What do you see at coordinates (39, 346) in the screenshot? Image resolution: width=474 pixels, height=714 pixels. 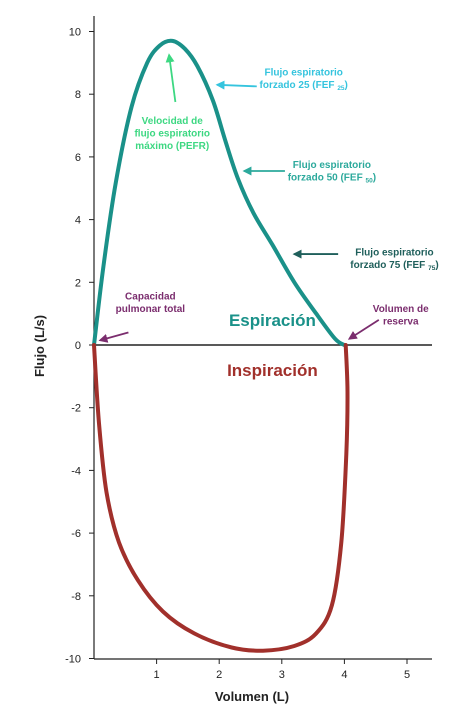 I see `y-axis-title: Flujo (L/s)` at bounding box center [39, 346].